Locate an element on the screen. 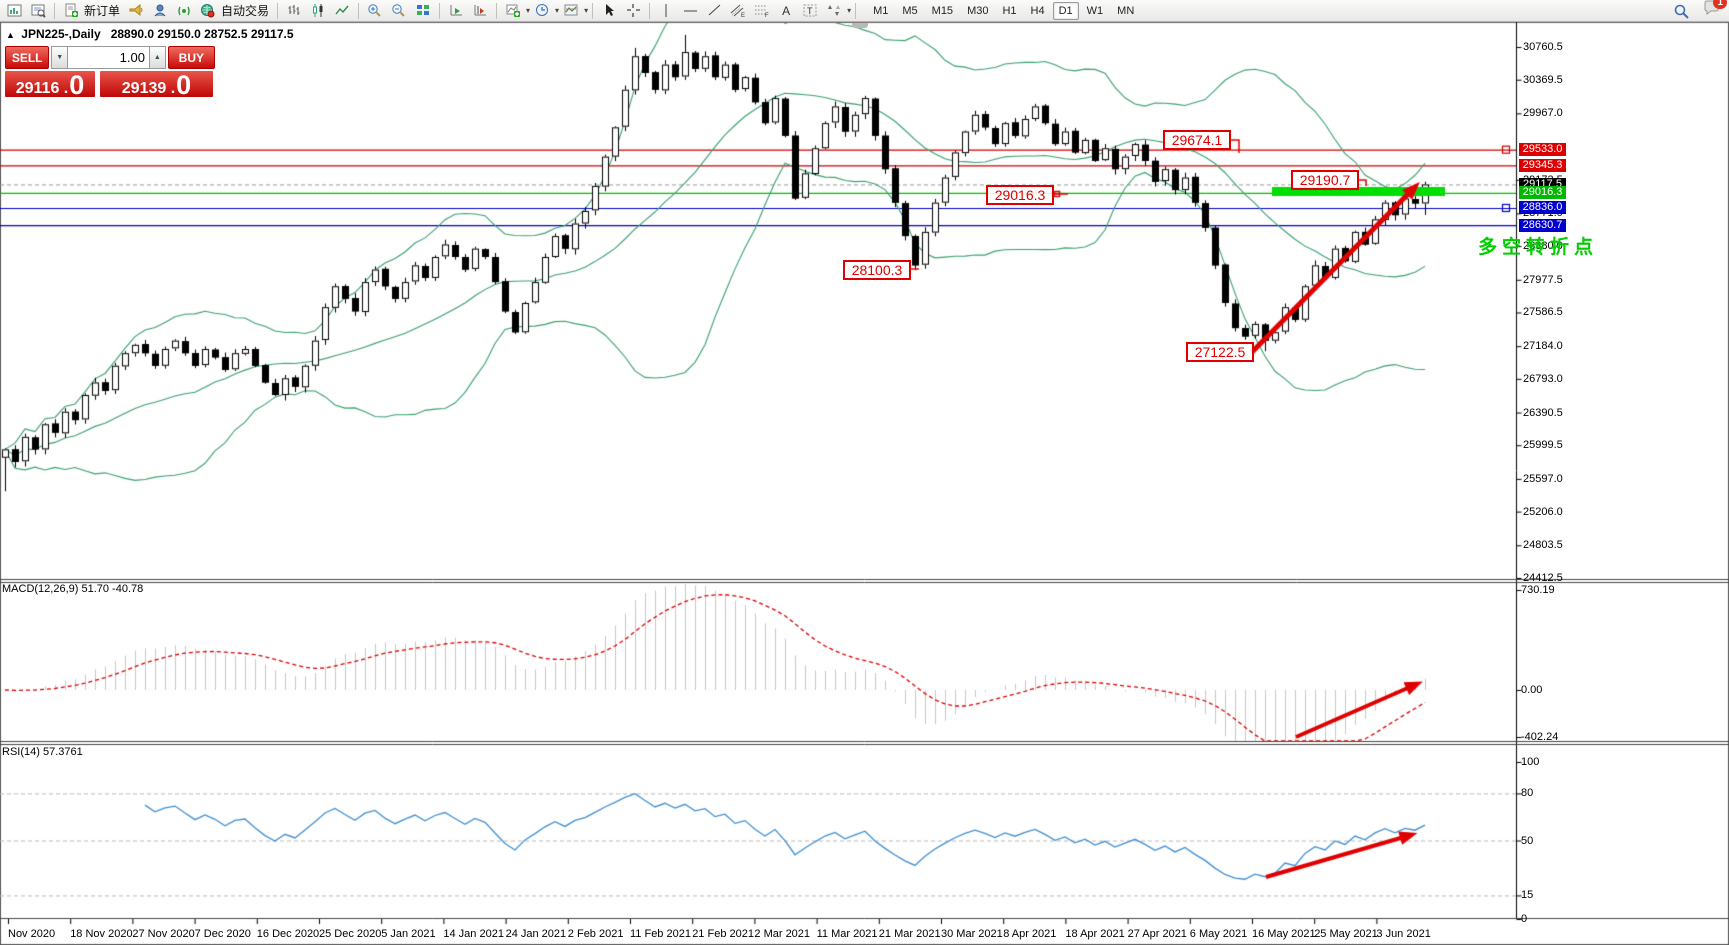  date-axis-label: 2 Mar 2021 is located at coordinates (782, 934).